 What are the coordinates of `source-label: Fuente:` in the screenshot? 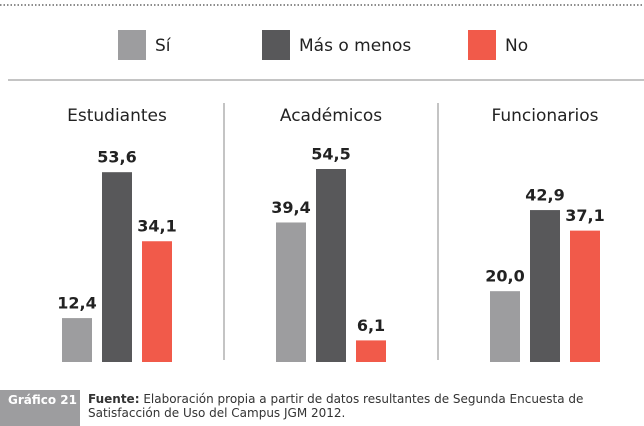 It's located at (114, 399).